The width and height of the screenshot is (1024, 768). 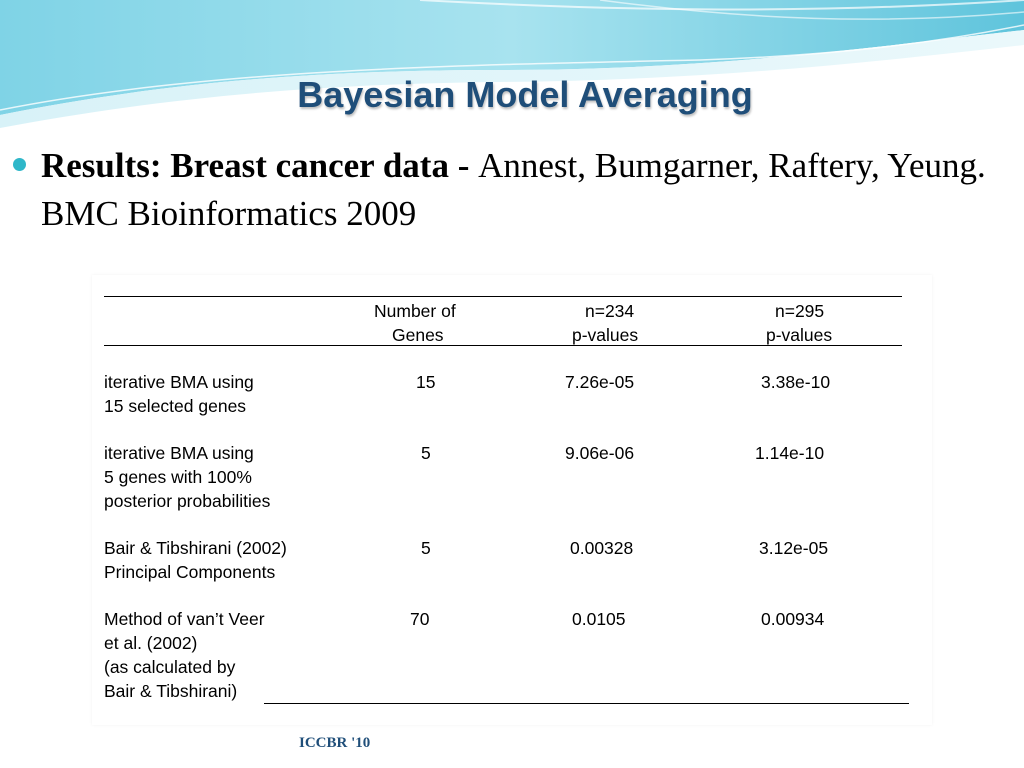 What do you see at coordinates (335, 743) in the screenshot?
I see `footer-text: ICCBR '10` at bounding box center [335, 743].